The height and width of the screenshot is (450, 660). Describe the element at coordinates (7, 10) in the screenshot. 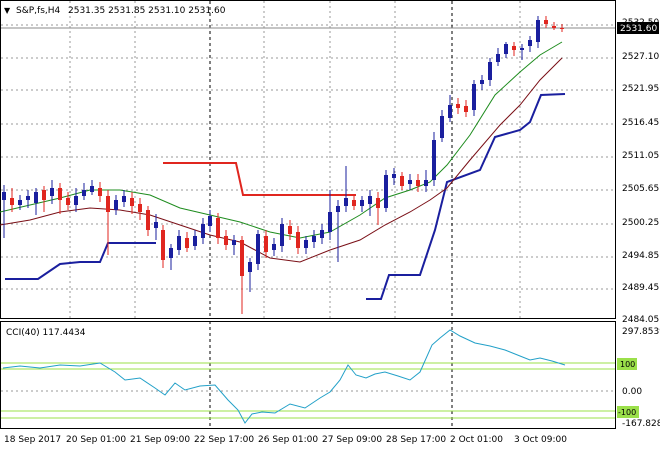

I see `menu-arrow-icon: ▼` at that location.